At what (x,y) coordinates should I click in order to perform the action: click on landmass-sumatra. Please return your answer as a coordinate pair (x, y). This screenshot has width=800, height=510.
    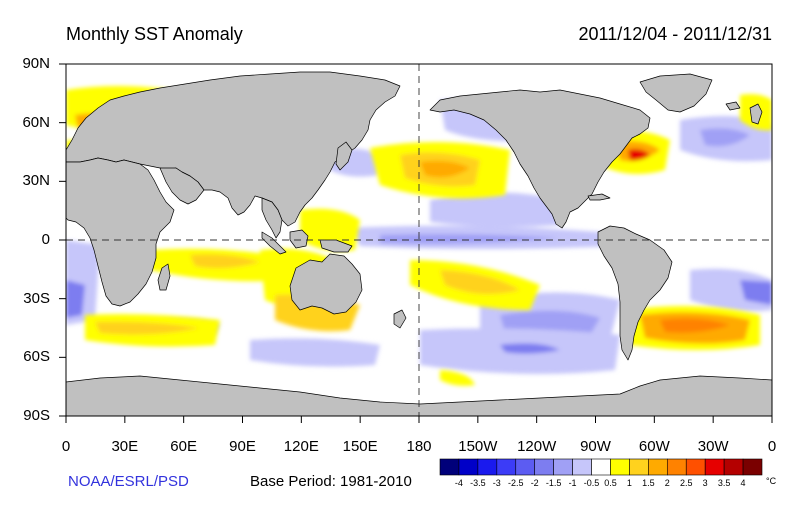
    Looking at the image, I should click on (274, 243).